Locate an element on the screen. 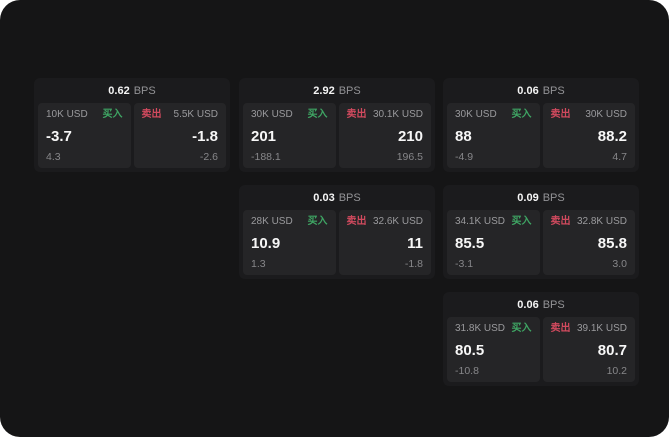 The width and height of the screenshot is (669, 437). spread-header: 2.92 BPS is located at coordinates (337, 90).